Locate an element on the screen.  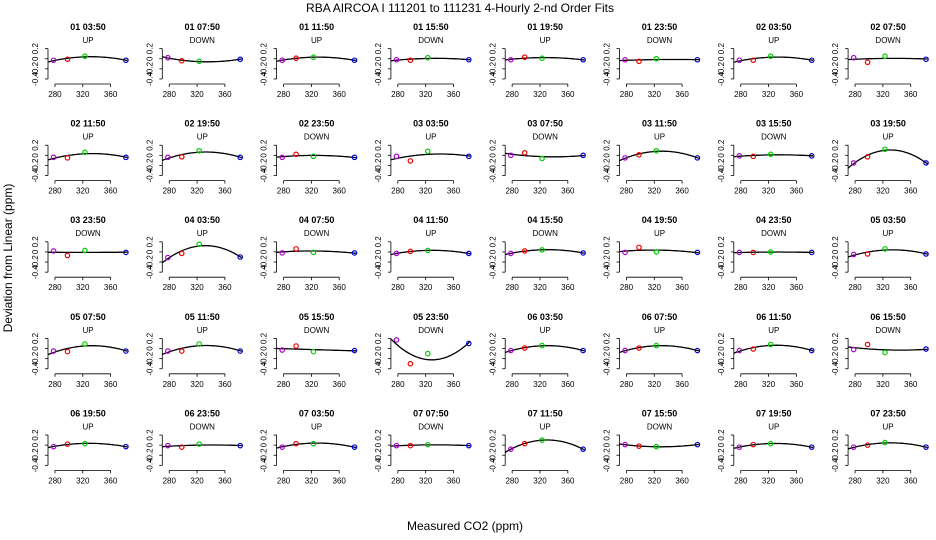
panel-title: 07 07:50 is located at coordinates (431, 413).